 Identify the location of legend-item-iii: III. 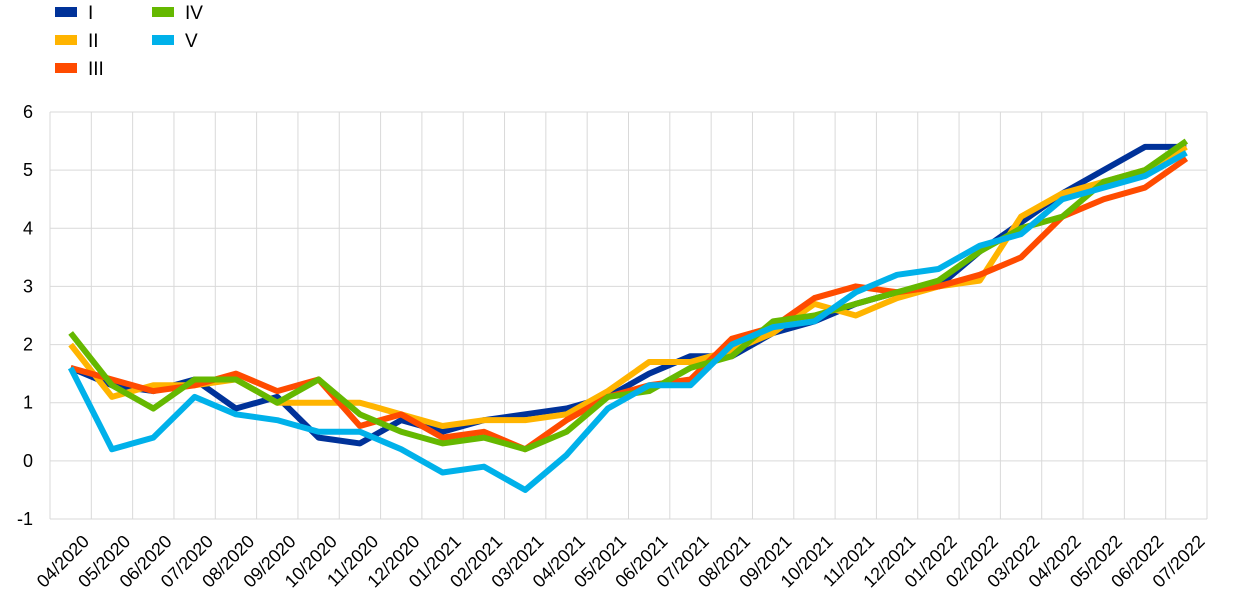
(79, 69).